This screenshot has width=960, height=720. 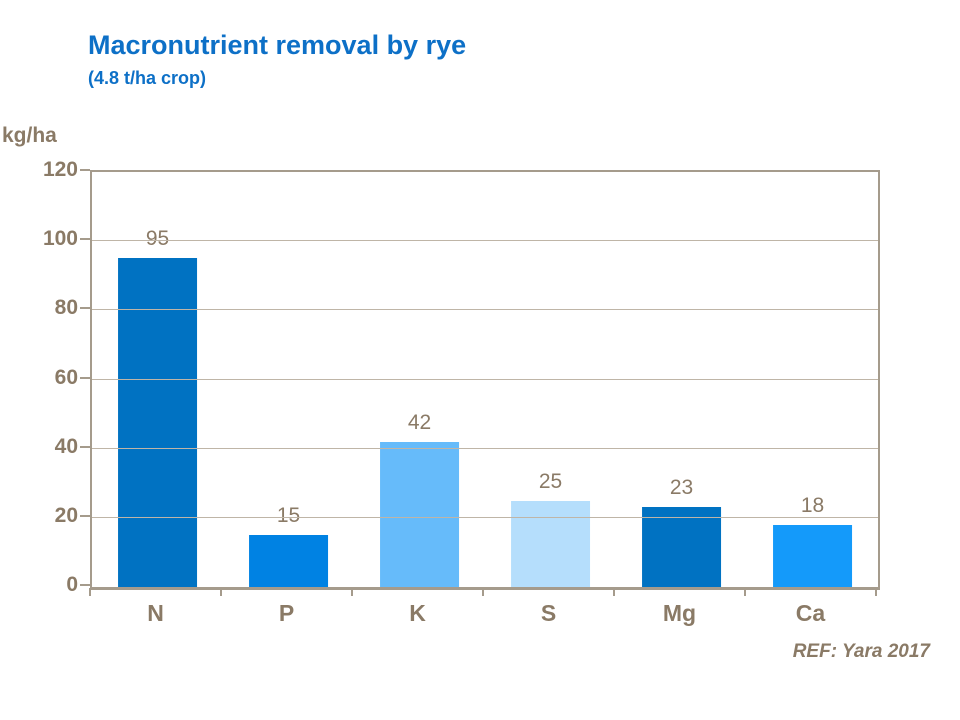 What do you see at coordinates (812, 505) in the screenshot?
I see `value-label-Ca: 18` at bounding box center [812, 505].